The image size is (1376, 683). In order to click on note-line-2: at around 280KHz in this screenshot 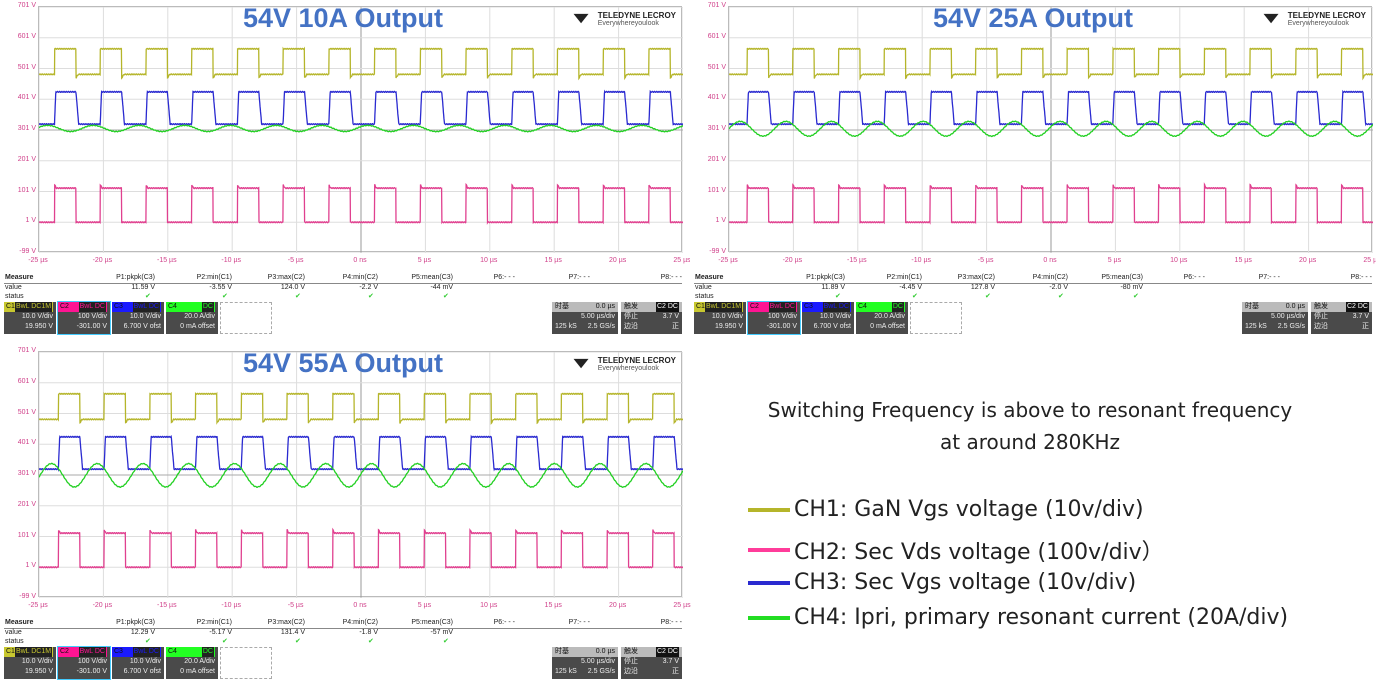, I will do `click(1030, 442)`.